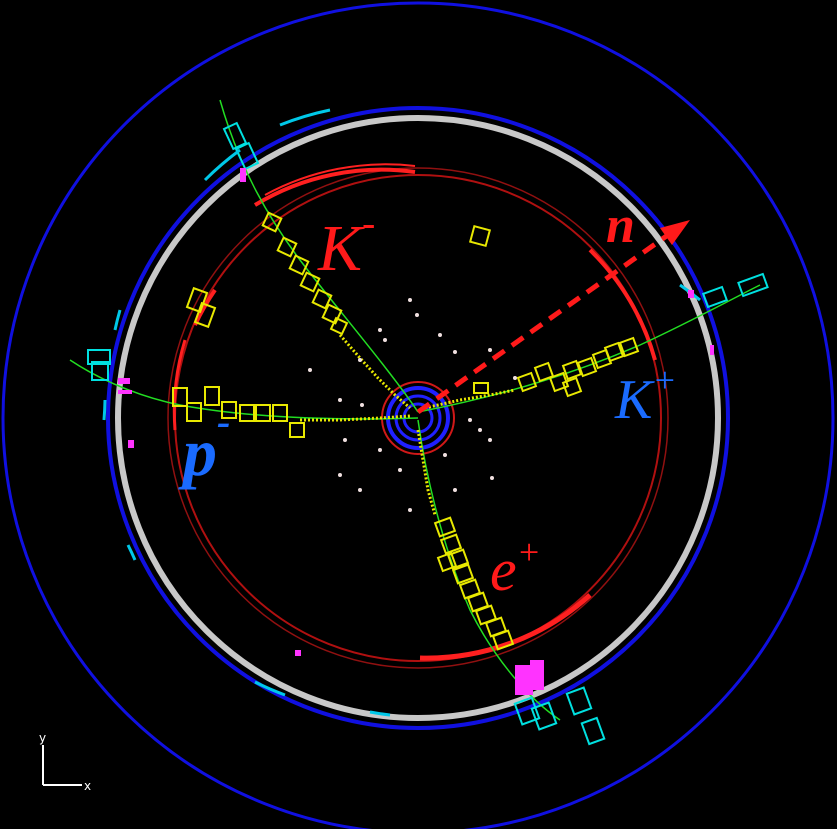 The height and width of the screenshot is (829, 837). I want to click on axis-y-label: y, so click(42, 738).